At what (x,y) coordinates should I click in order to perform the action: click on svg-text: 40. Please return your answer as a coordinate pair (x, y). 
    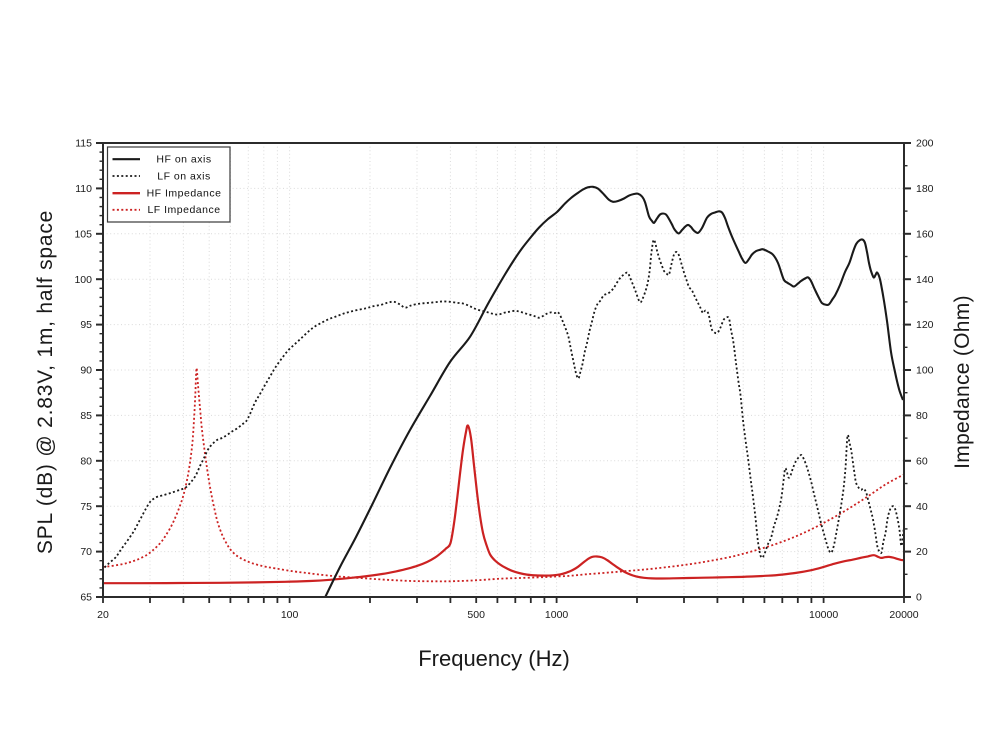
    Looking at the image, I should click on (922, 507).